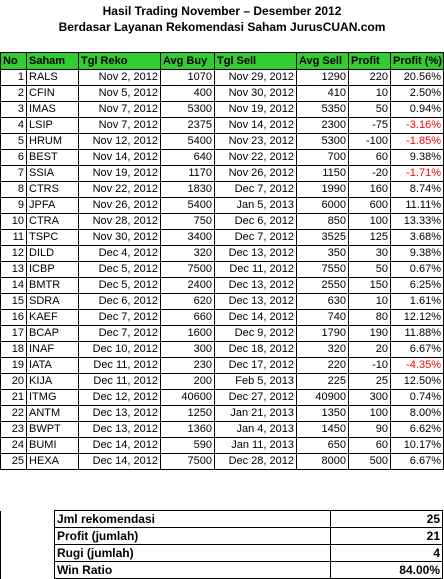 The width and height of the screenshot is (444, 579). What do you see at coordinates (187, 333) in the screenshot?
I see `cell-avg-buy: 1600` at bounding box center [187, 333].